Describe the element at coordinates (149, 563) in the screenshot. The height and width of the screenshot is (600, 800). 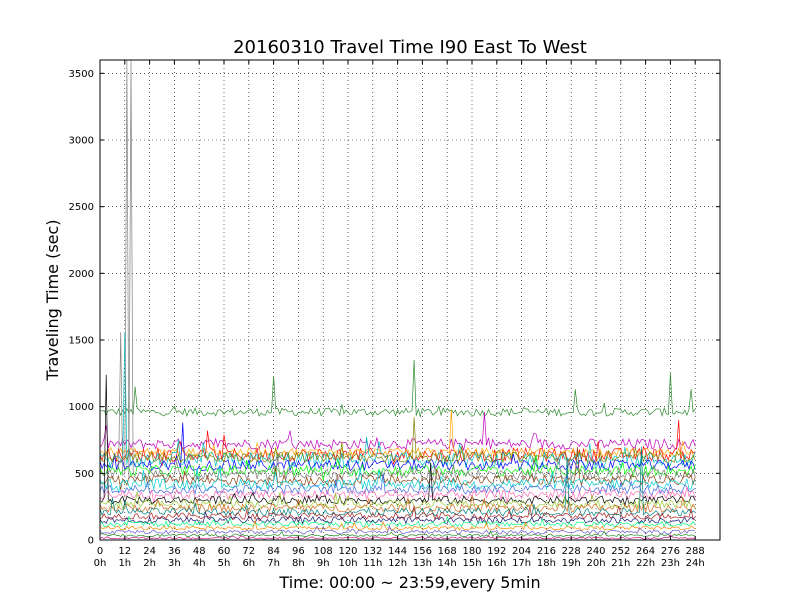
I see `x-tick-hour-label: 2h` at that location.